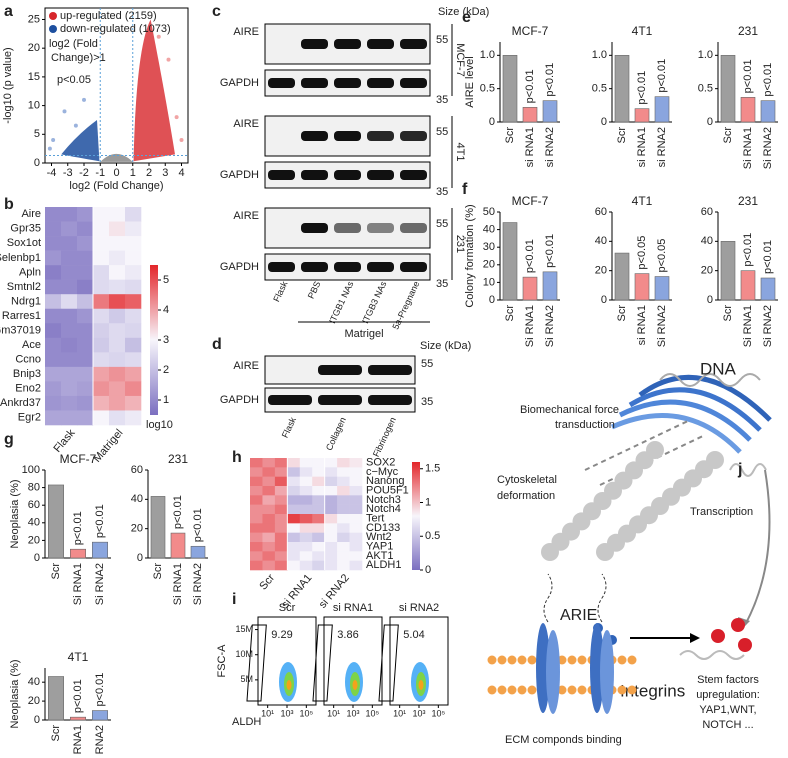  Describe the element at coordinates (116, 186) in the screenshot. I see `x-axis-label: log2 (Fold Change)` at that location.